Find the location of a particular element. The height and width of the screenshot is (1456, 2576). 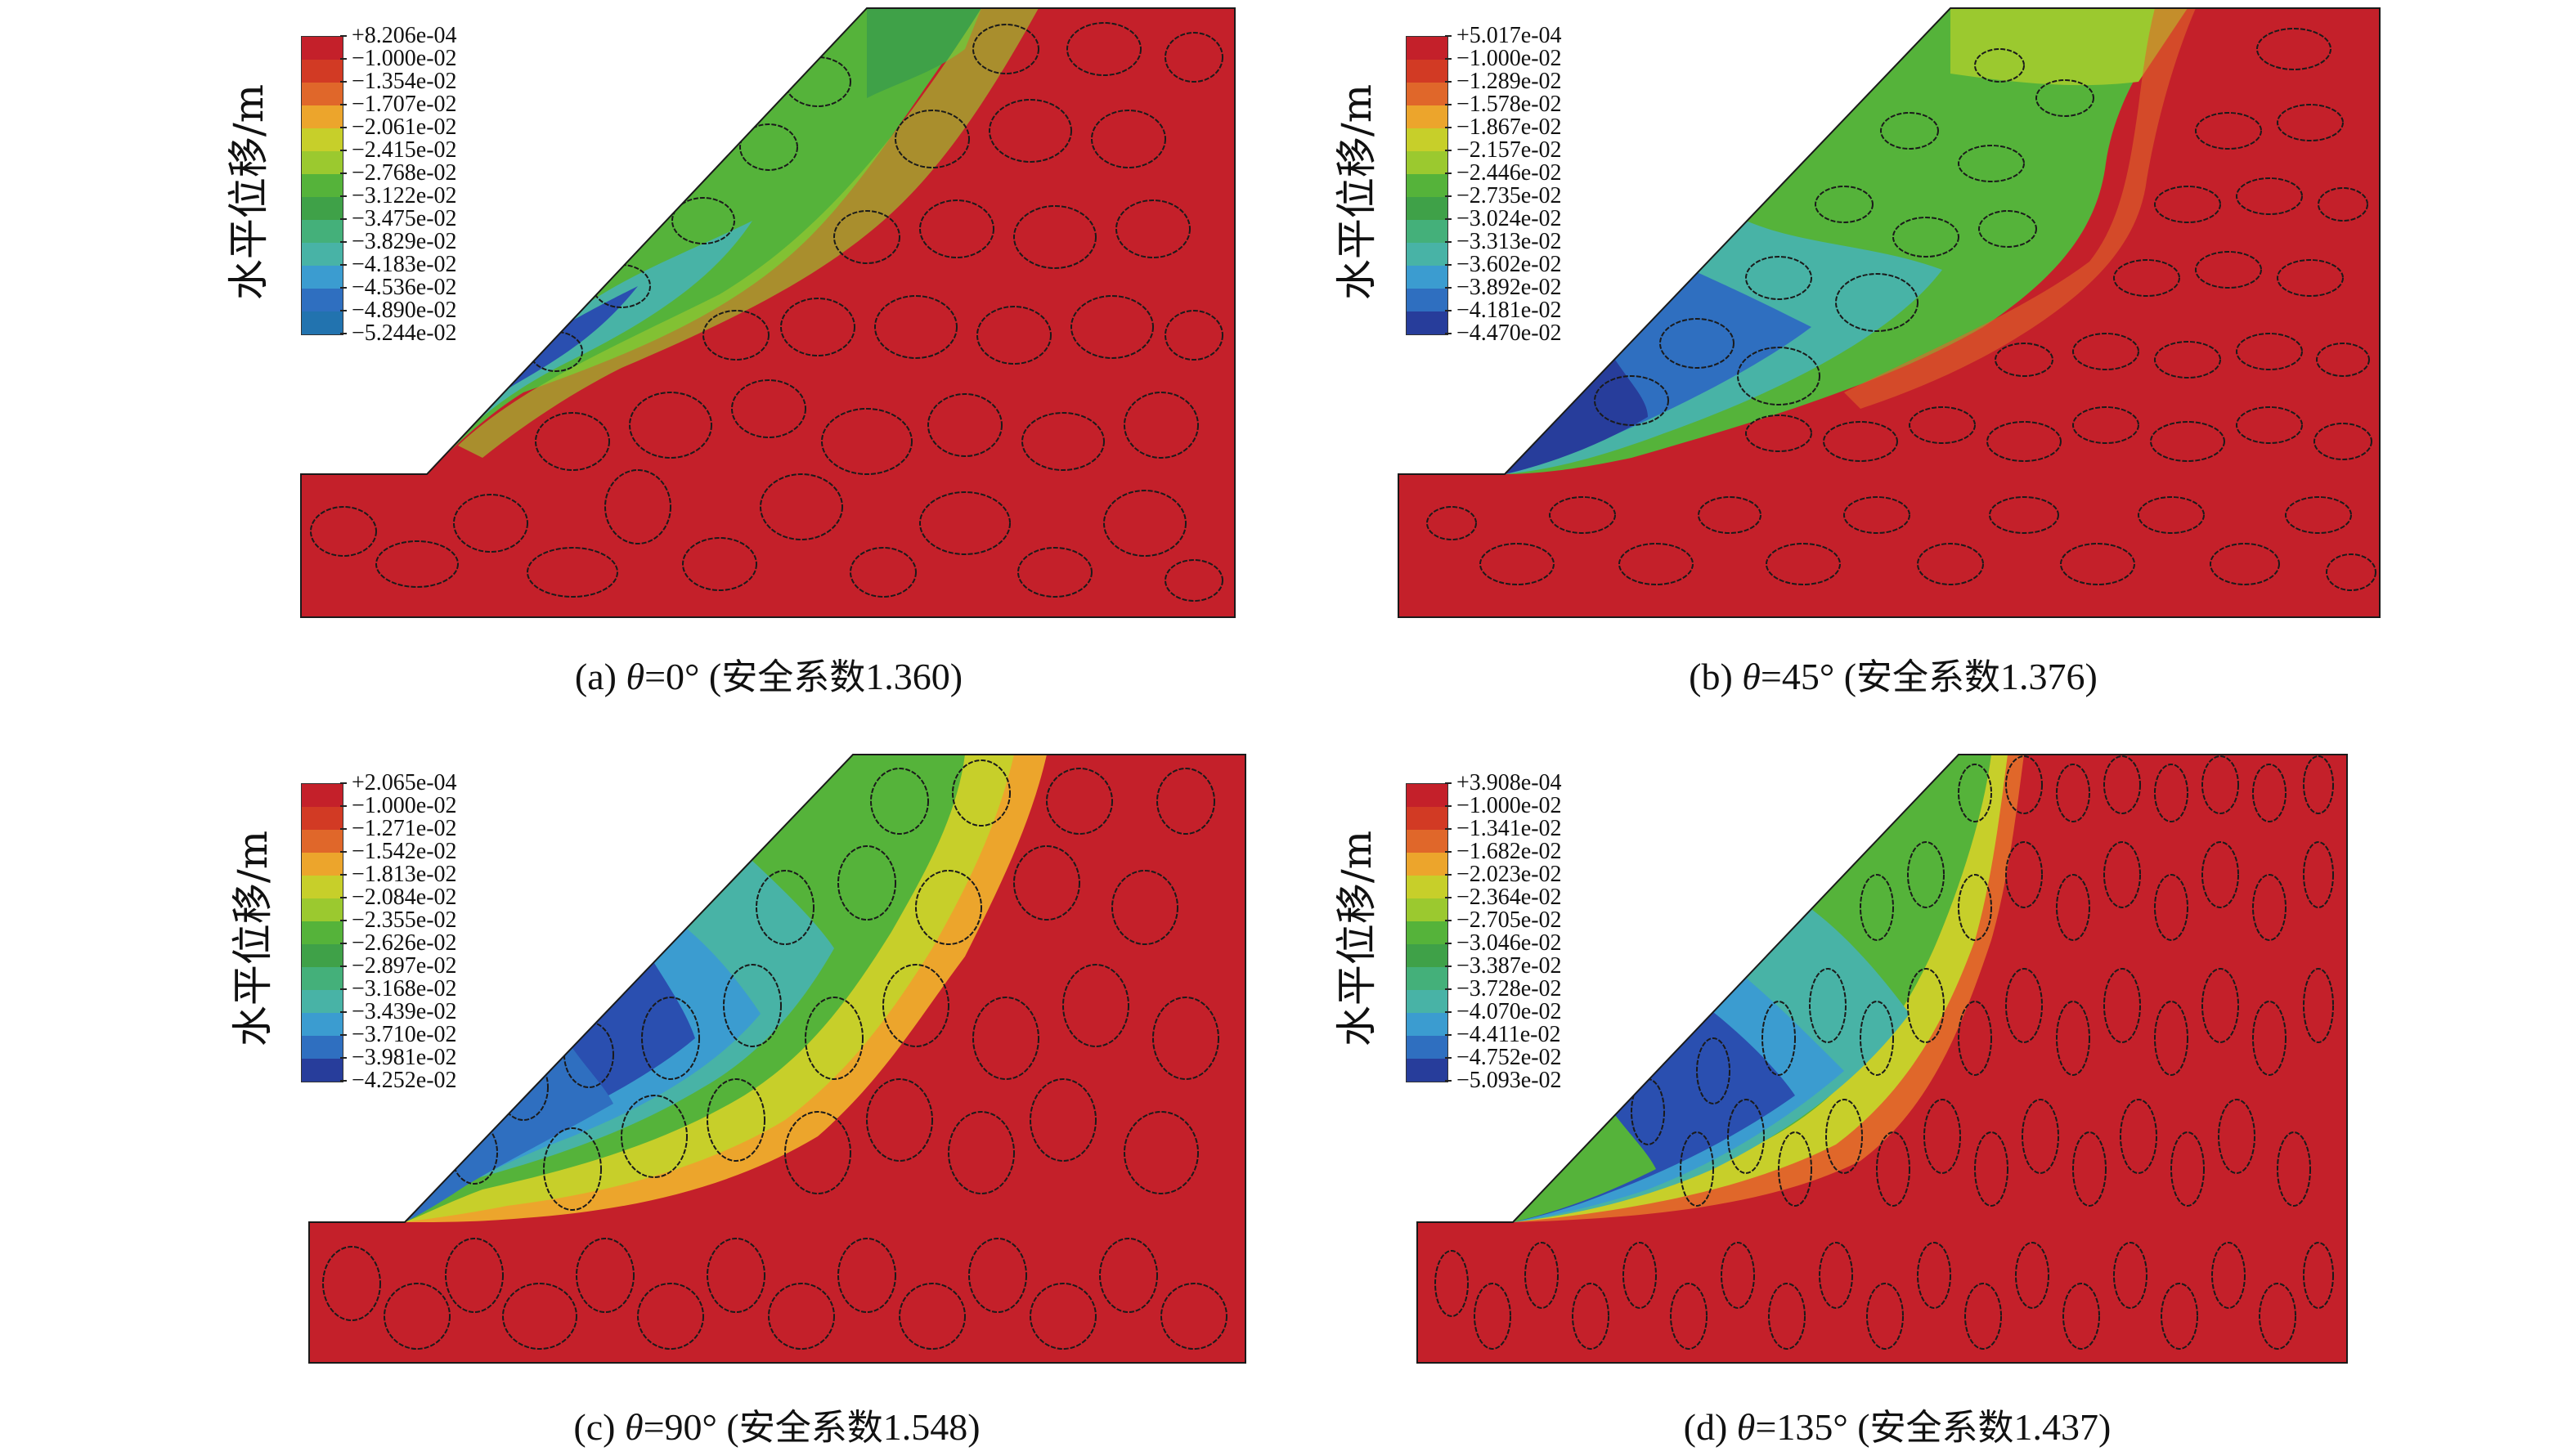

colorbar-tick: −2.061e-02 is located at coordinates (399, 128).